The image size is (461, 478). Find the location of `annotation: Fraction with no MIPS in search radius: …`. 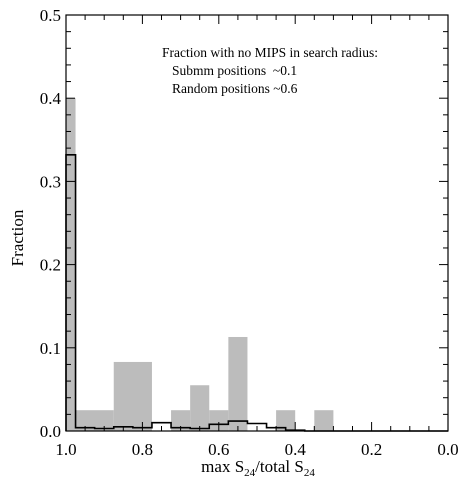

annotation: Fraction with no MIPS in search radius: … is located at coordinates (270, 70).